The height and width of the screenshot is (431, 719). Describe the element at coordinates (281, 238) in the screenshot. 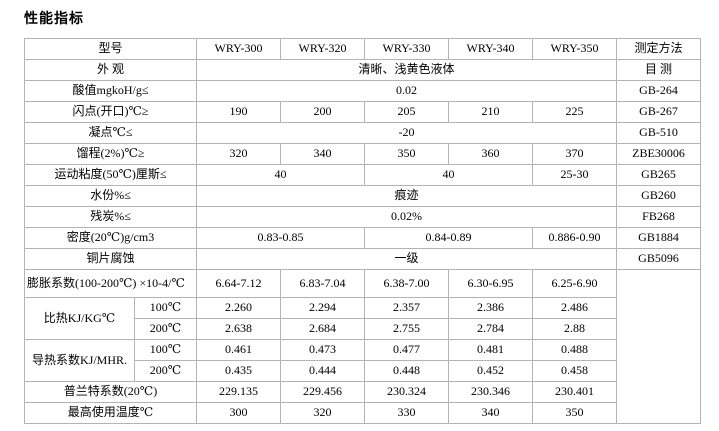

I see `value-cell: 0.83-0.85` at that location.